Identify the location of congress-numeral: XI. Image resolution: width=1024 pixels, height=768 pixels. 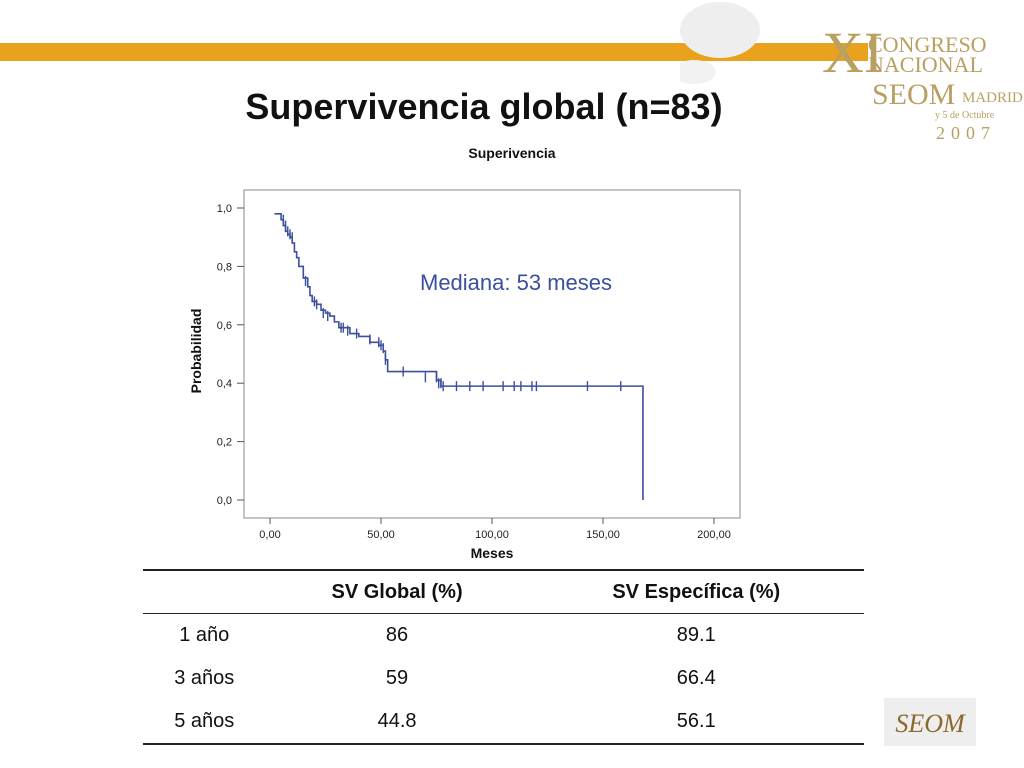
(852, 52).